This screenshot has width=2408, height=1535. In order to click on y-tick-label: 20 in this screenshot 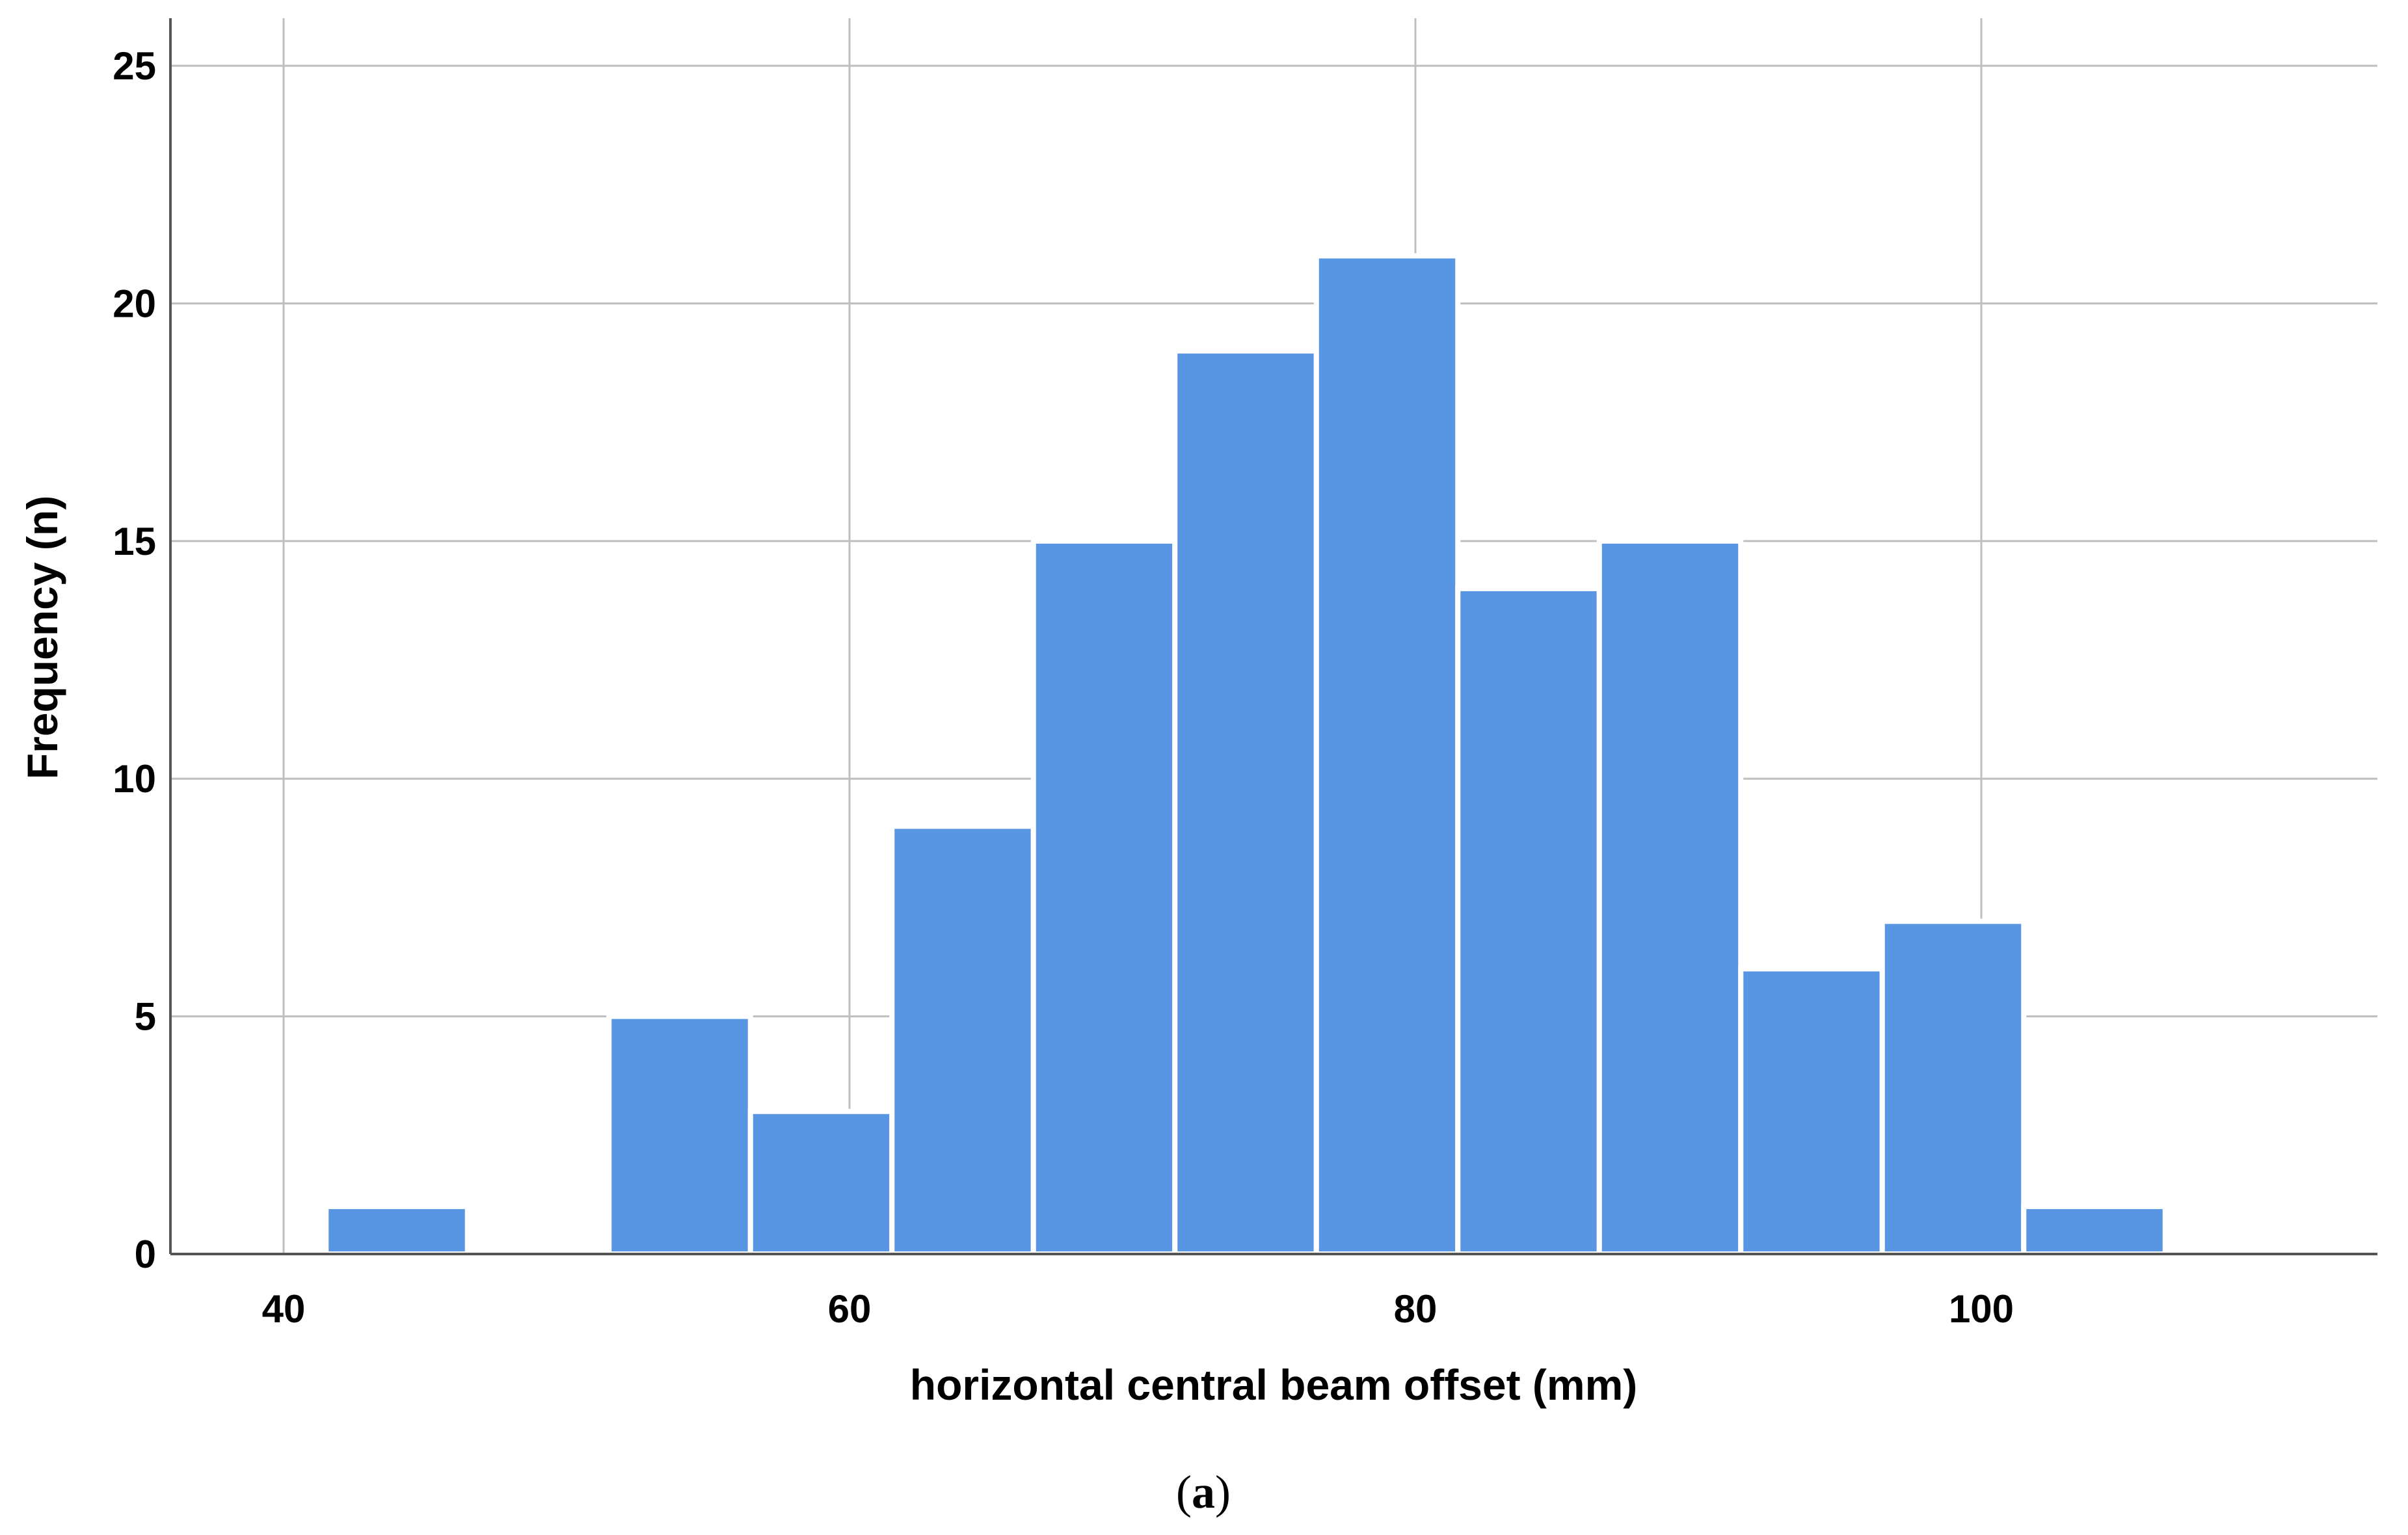, I will do `click(134, 304)`.